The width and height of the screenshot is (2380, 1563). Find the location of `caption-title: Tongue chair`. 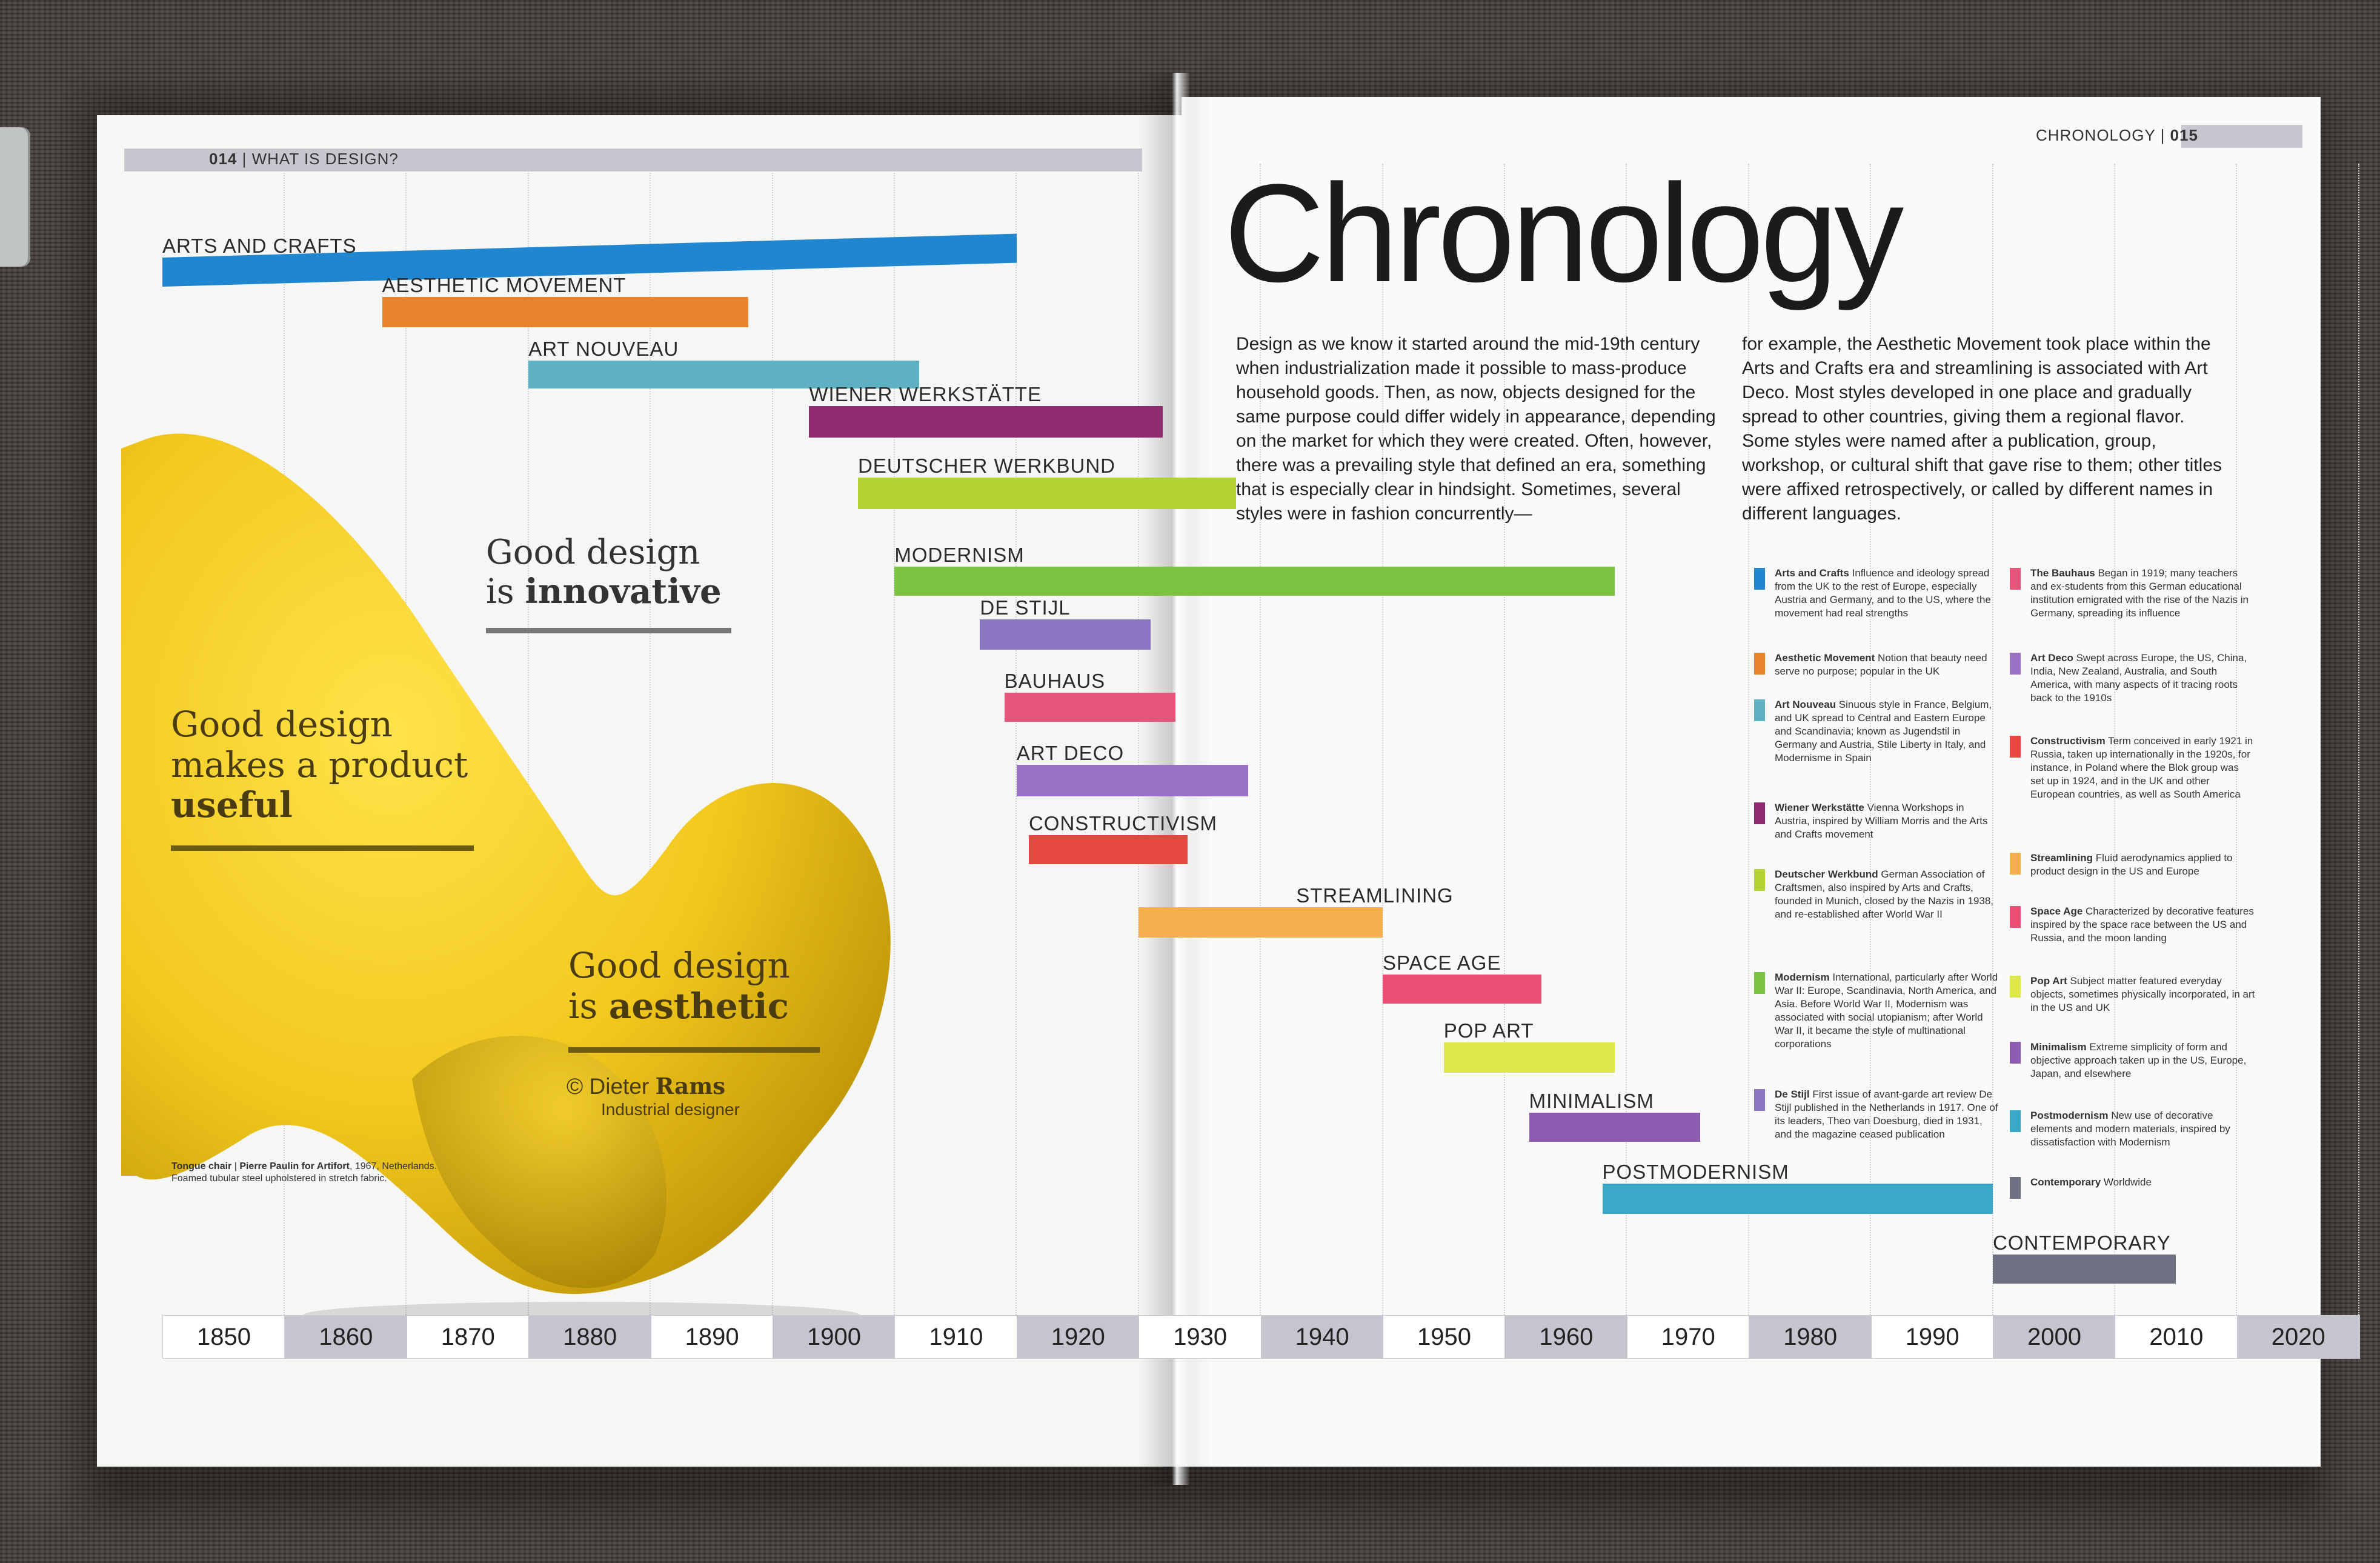

caption-title: Tongue chair is located at coordinates (201, 1166).